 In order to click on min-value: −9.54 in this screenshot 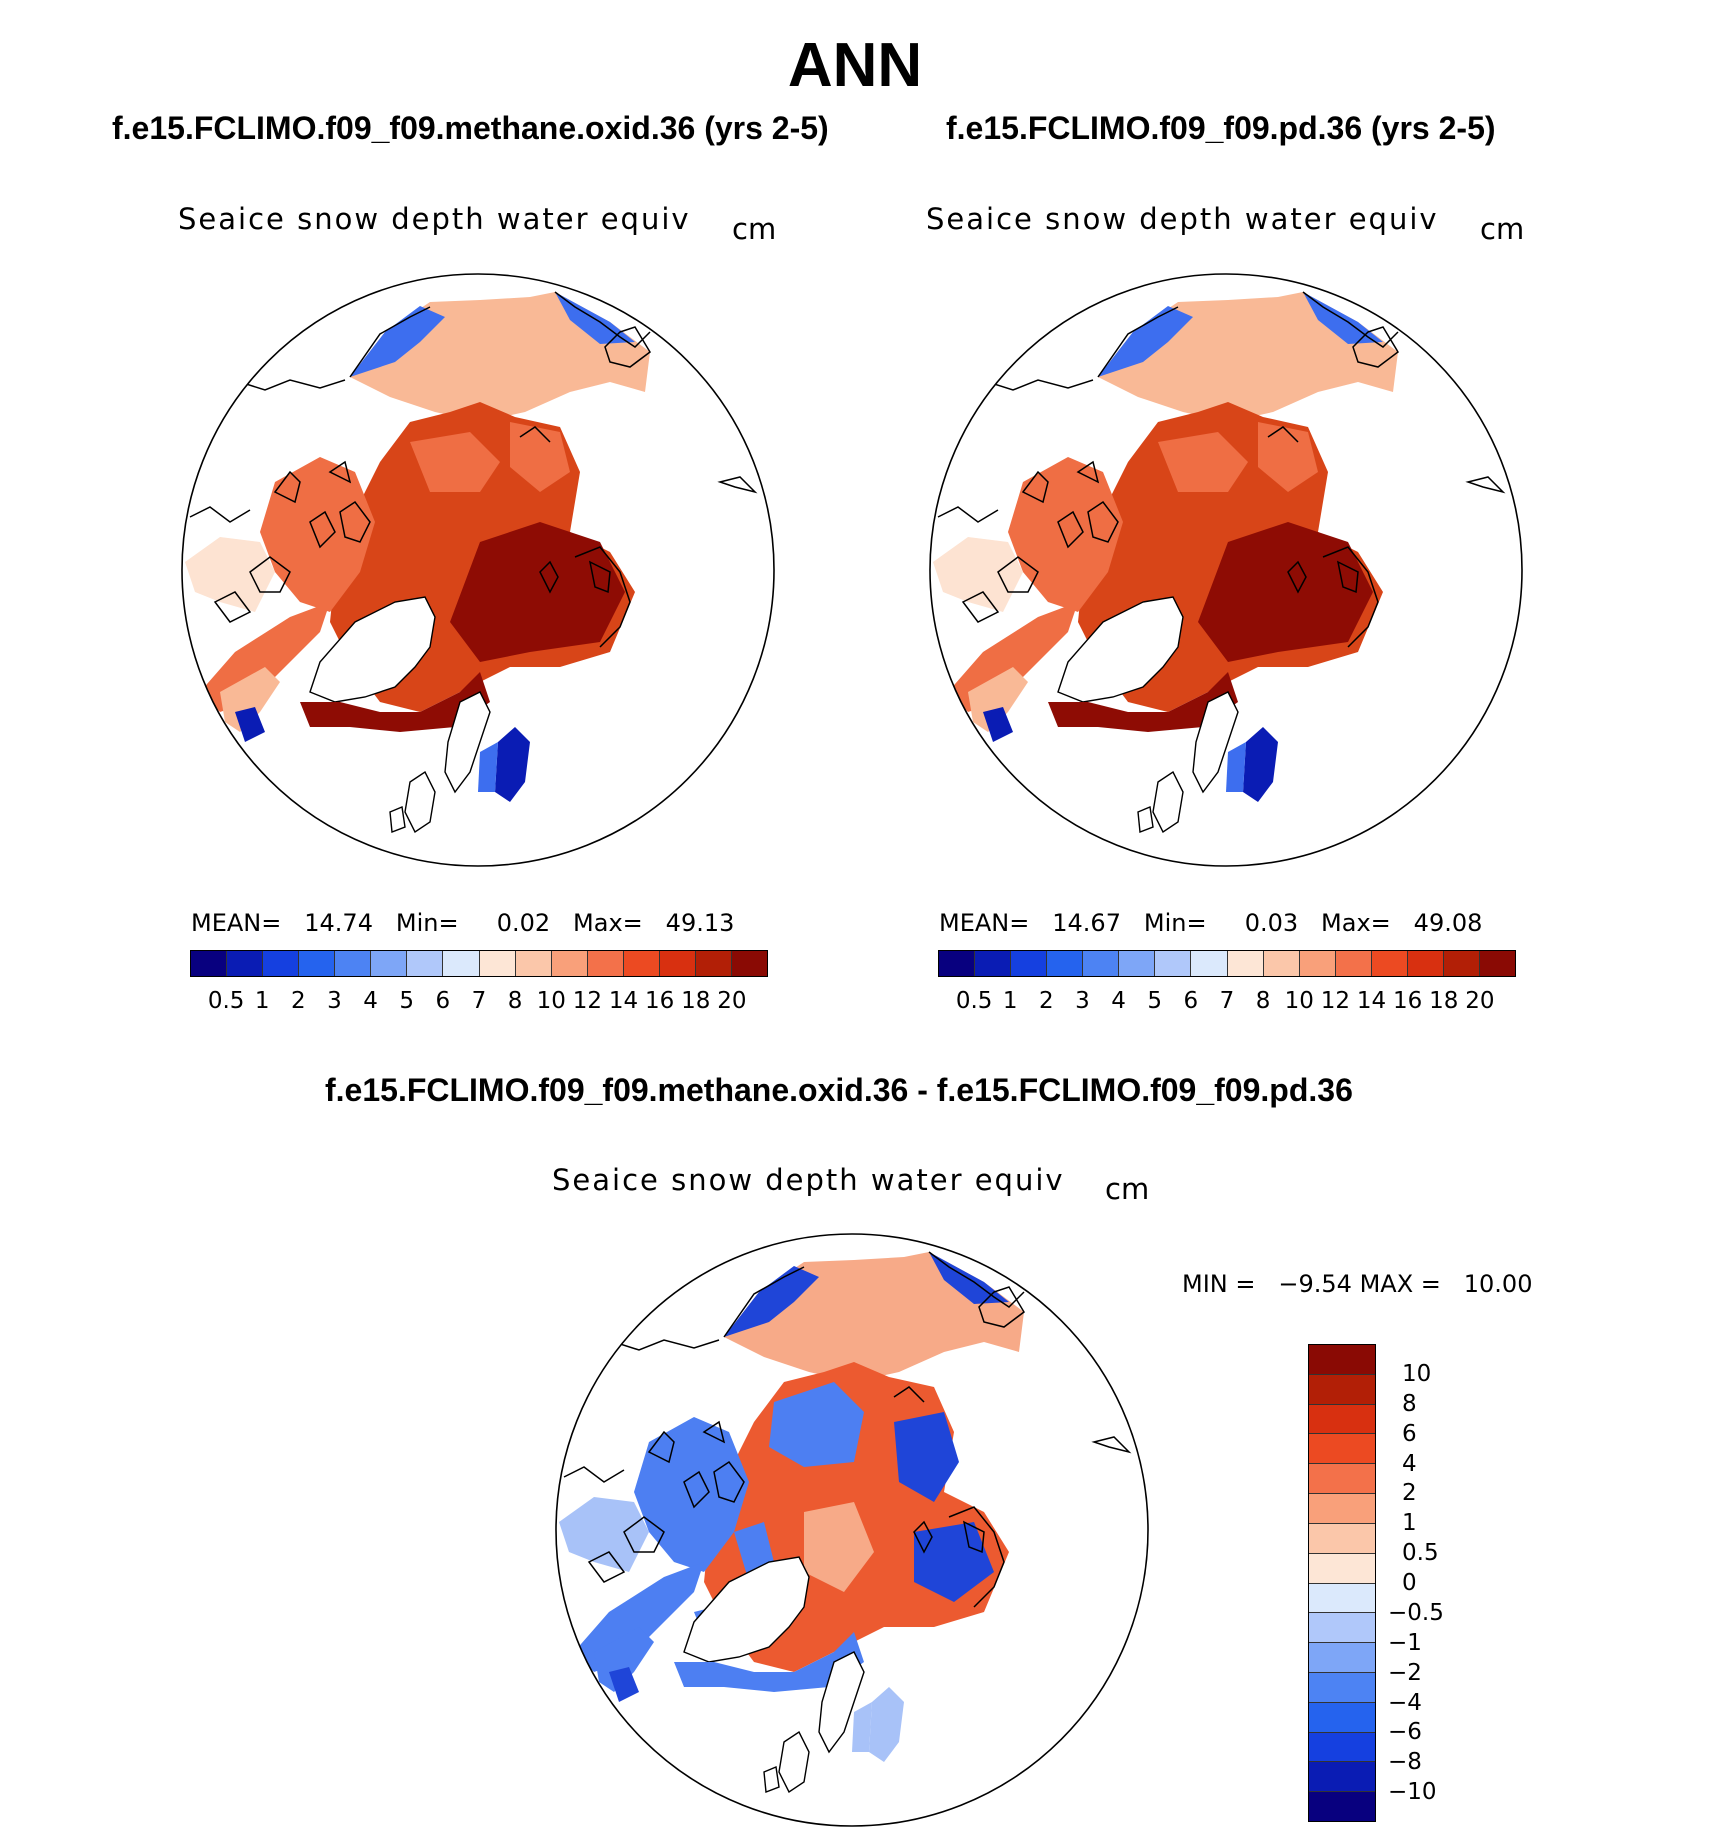, I will do `click(1315, 1284)`.